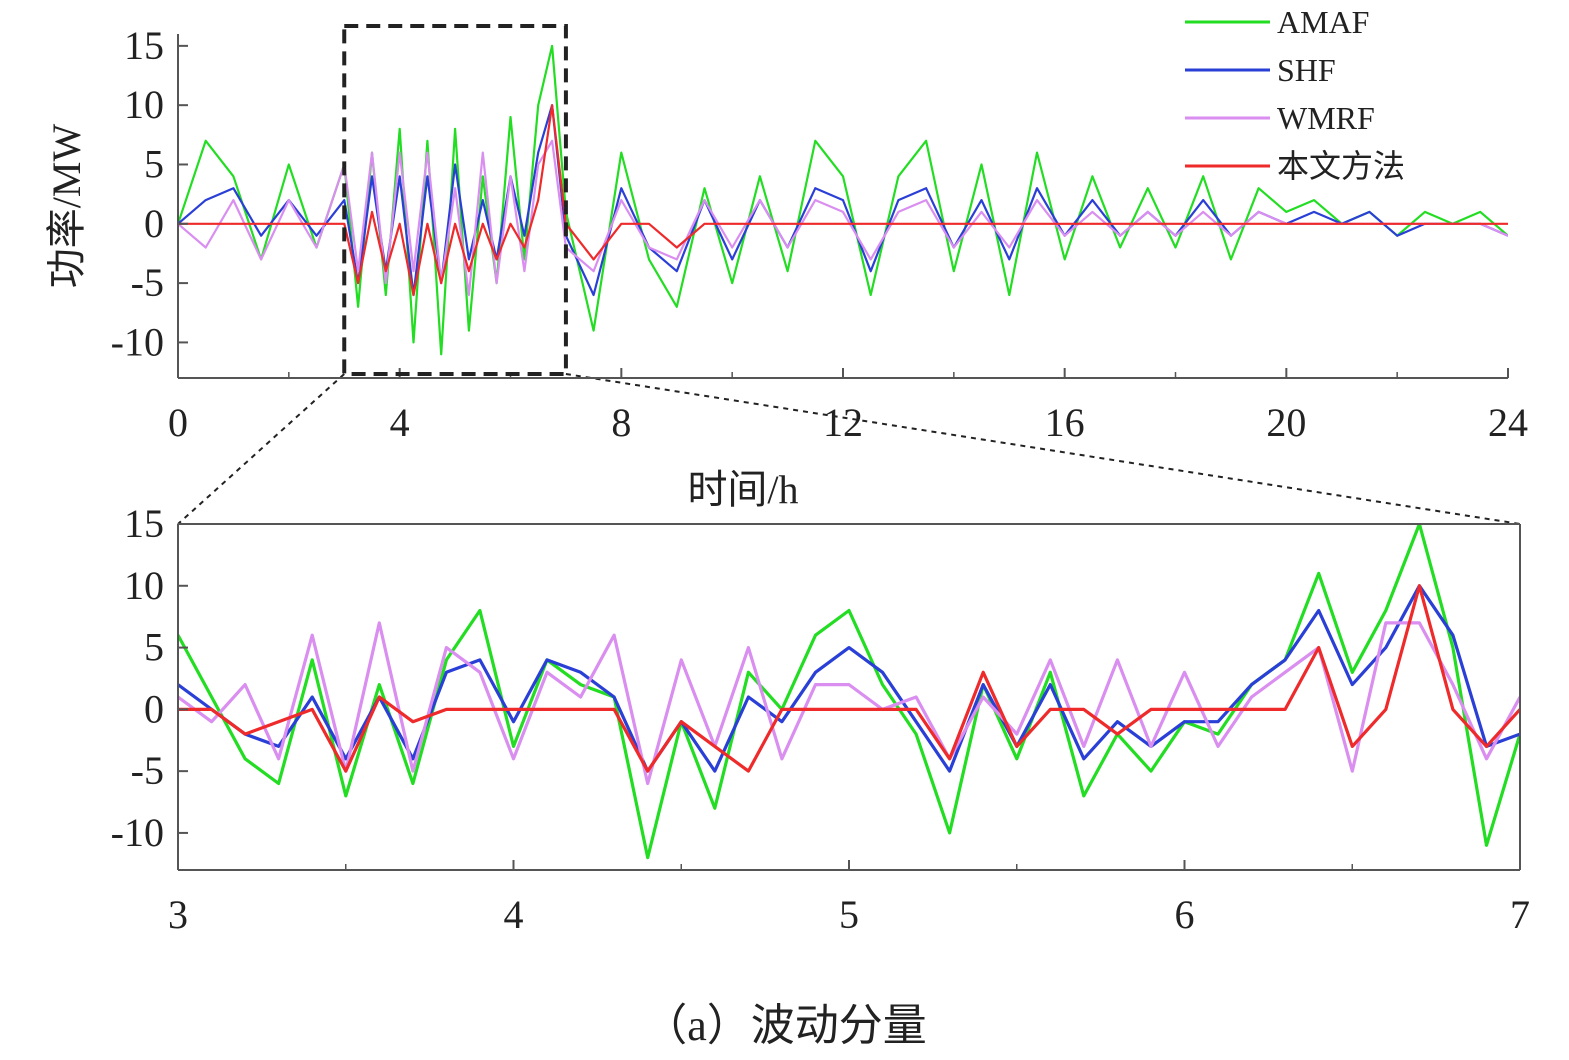 This screenshot has height=1060, width=1569. Describe the element at coordinates (261, 449) in the screenshot. I see `zoom-connector-left` at that location.